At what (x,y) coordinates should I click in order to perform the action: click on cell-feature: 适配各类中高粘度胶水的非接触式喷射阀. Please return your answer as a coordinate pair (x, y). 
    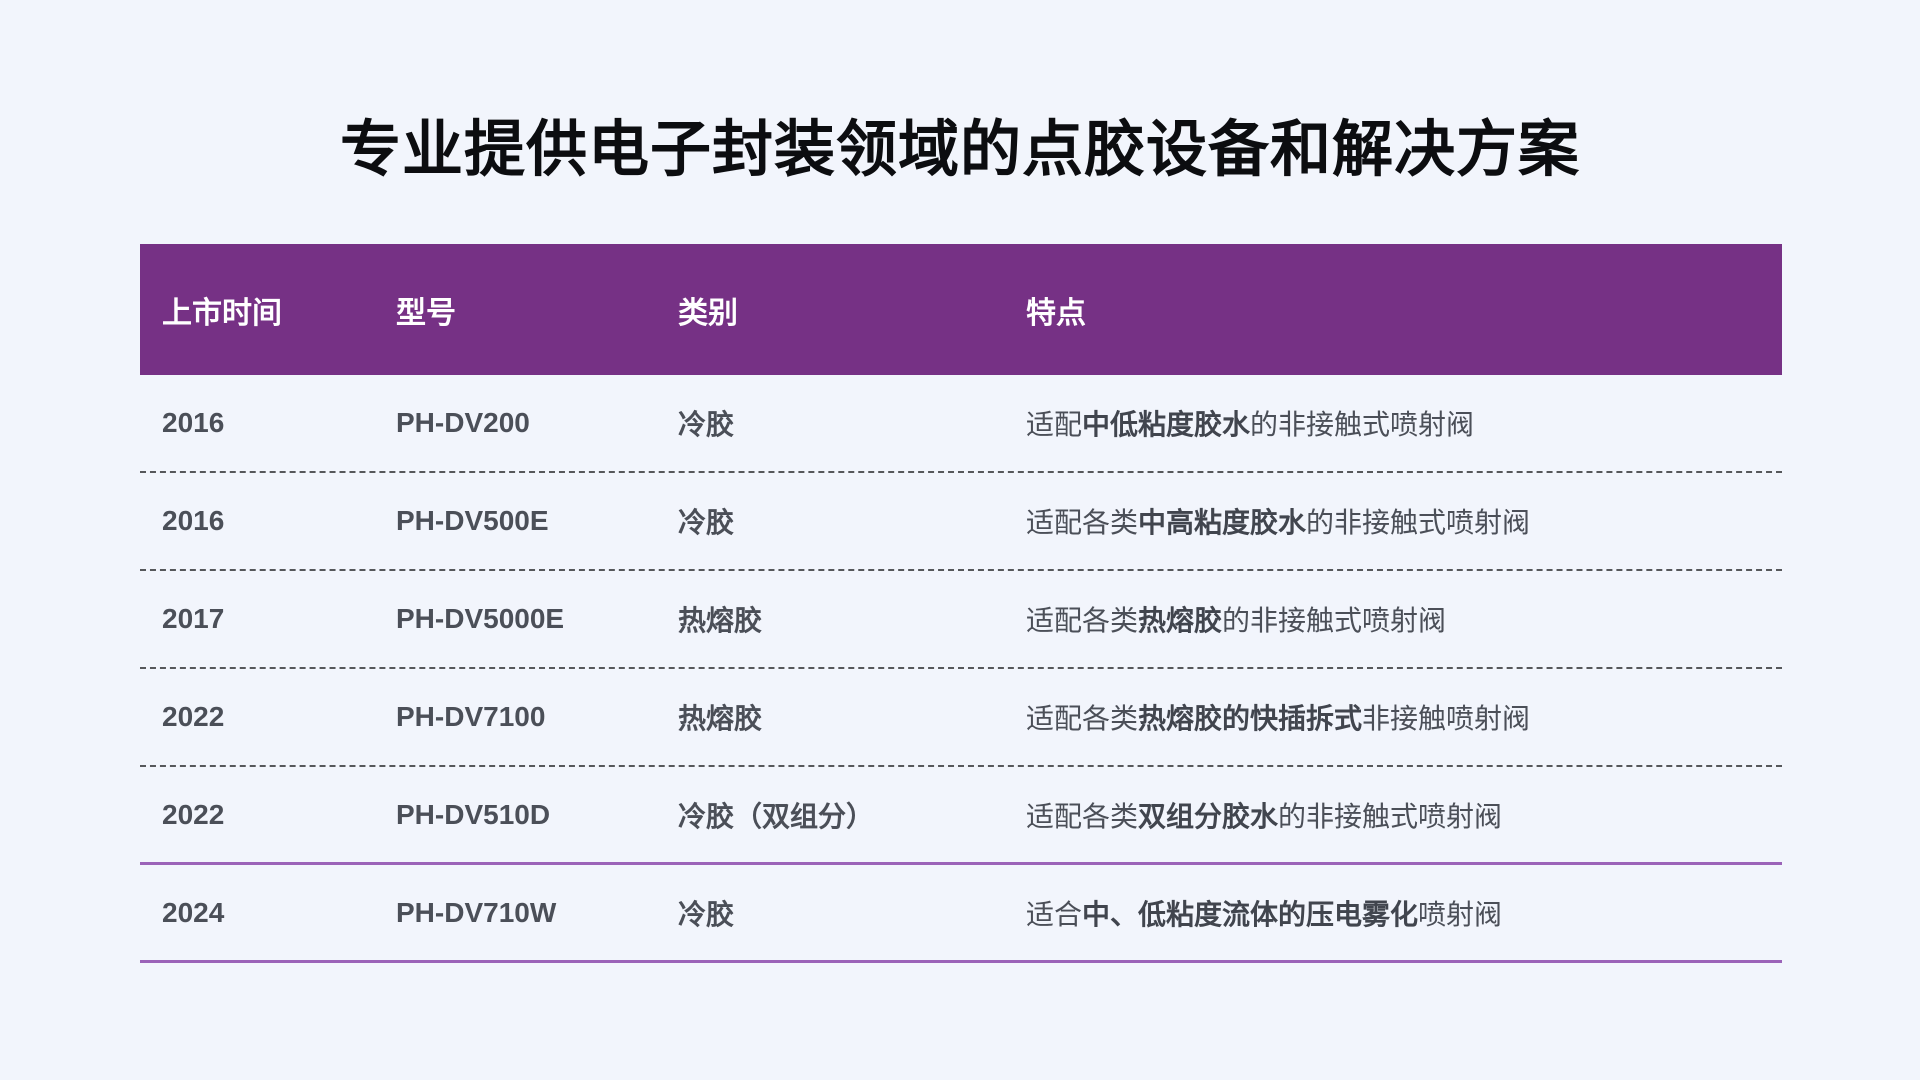
    Looking at the image, I should click on (1399, 521).